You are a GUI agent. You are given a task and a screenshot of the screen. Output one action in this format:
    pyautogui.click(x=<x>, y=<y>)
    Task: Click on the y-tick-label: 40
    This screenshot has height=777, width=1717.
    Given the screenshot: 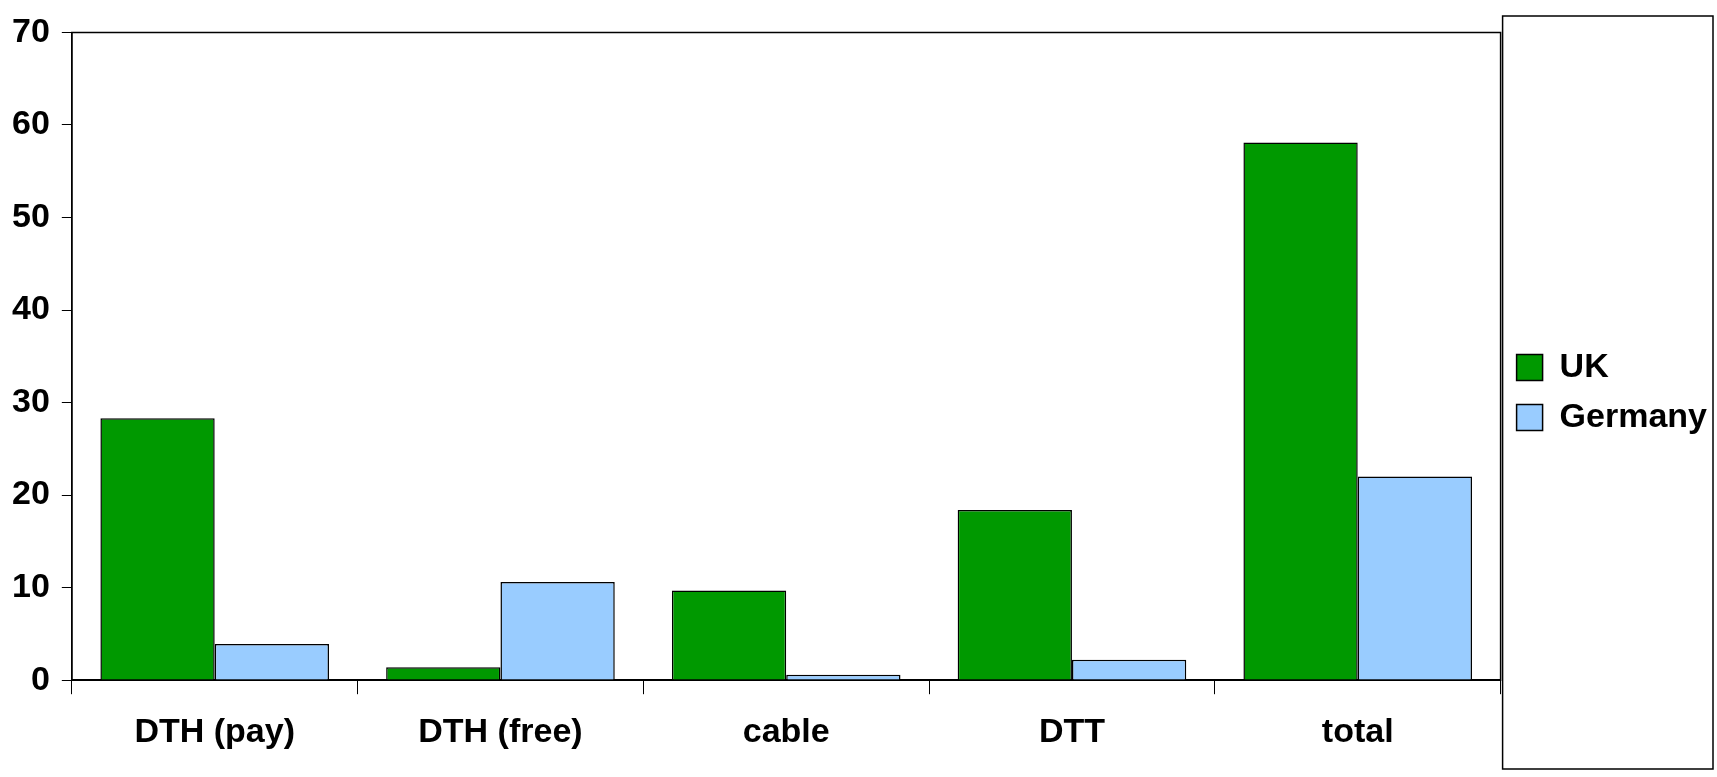 What is the action you would take?
    pyautogui.click(x=30, y=307)
    